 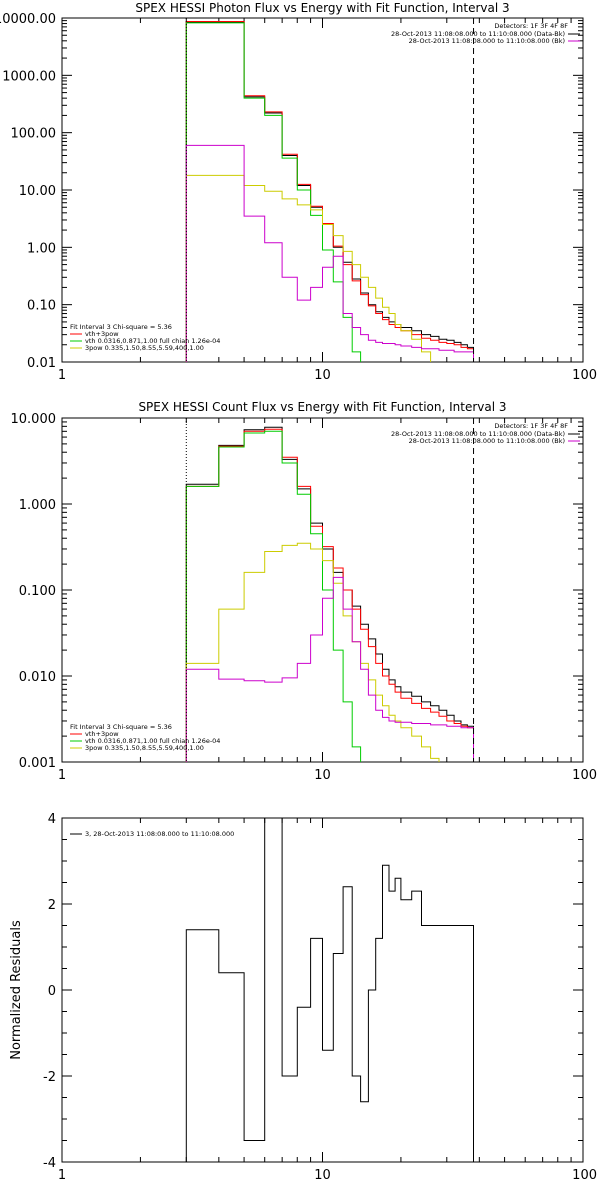 I want to click on y-tick-label: 100.00, so click(x=34, y=134).